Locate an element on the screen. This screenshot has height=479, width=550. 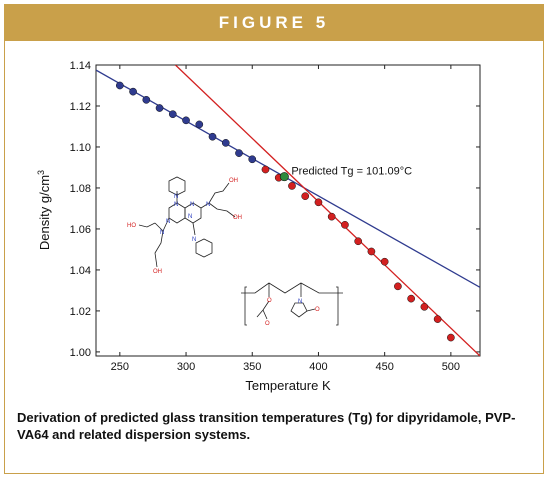
x-tick-label: 350 is located at coordinates (252, 367).